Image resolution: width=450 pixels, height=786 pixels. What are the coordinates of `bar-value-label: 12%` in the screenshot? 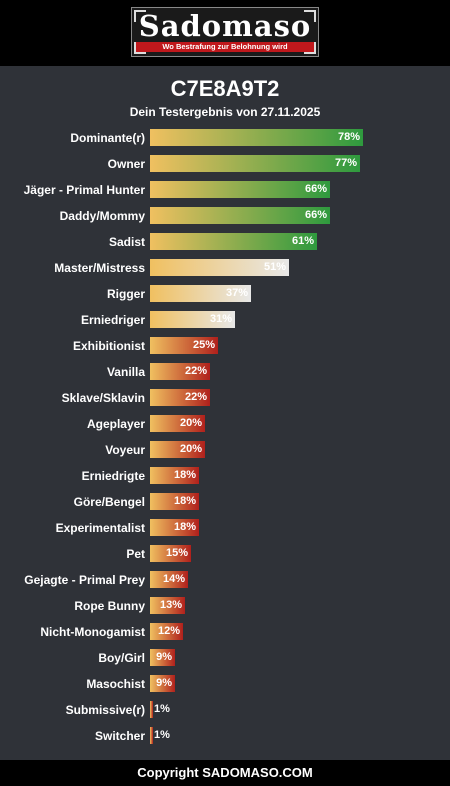 It's located at (168, 631).